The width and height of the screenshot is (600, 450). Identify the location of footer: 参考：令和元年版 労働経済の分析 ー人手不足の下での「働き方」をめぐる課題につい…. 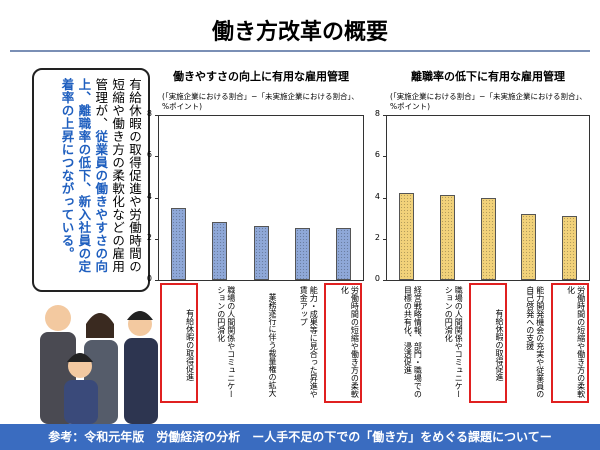
(300, 437).